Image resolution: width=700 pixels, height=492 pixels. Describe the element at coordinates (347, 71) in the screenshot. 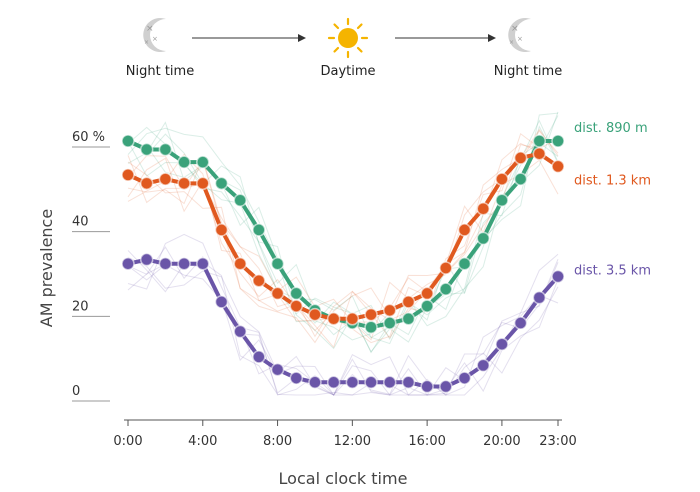

I see `phase-label-day: Daytime` at that location.